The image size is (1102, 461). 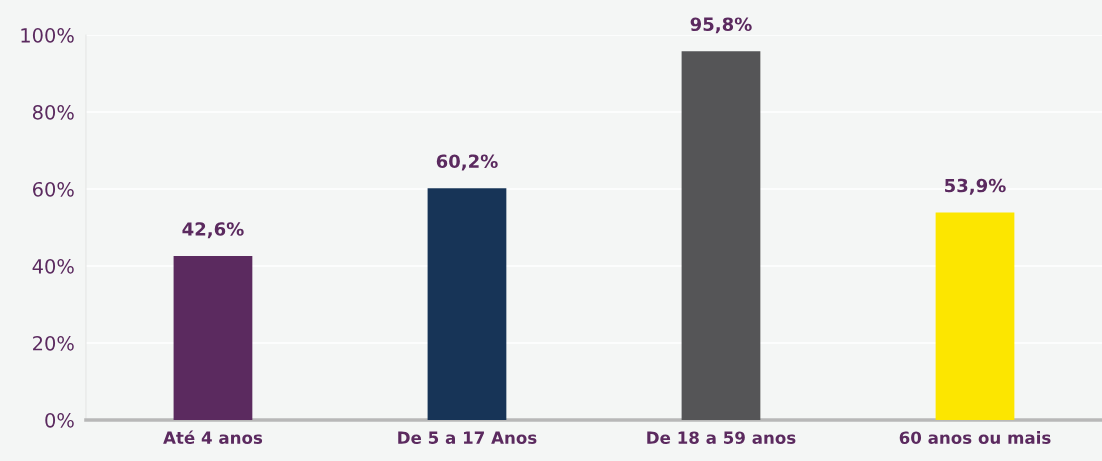 What do you see at coordinates (53, 189) in the screenshot?
I see `y-tick-label: 60%` at bounding box center [53, 189].